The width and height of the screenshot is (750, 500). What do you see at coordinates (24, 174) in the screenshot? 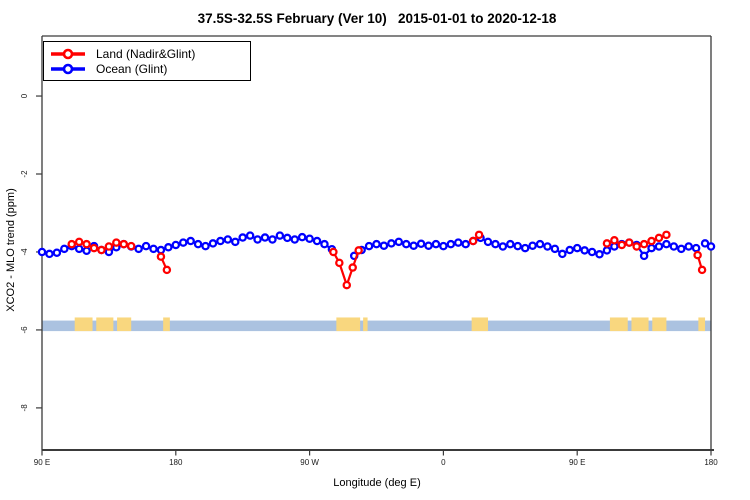
I see `y-tick-label: -2` at bounding box center [24, 174].